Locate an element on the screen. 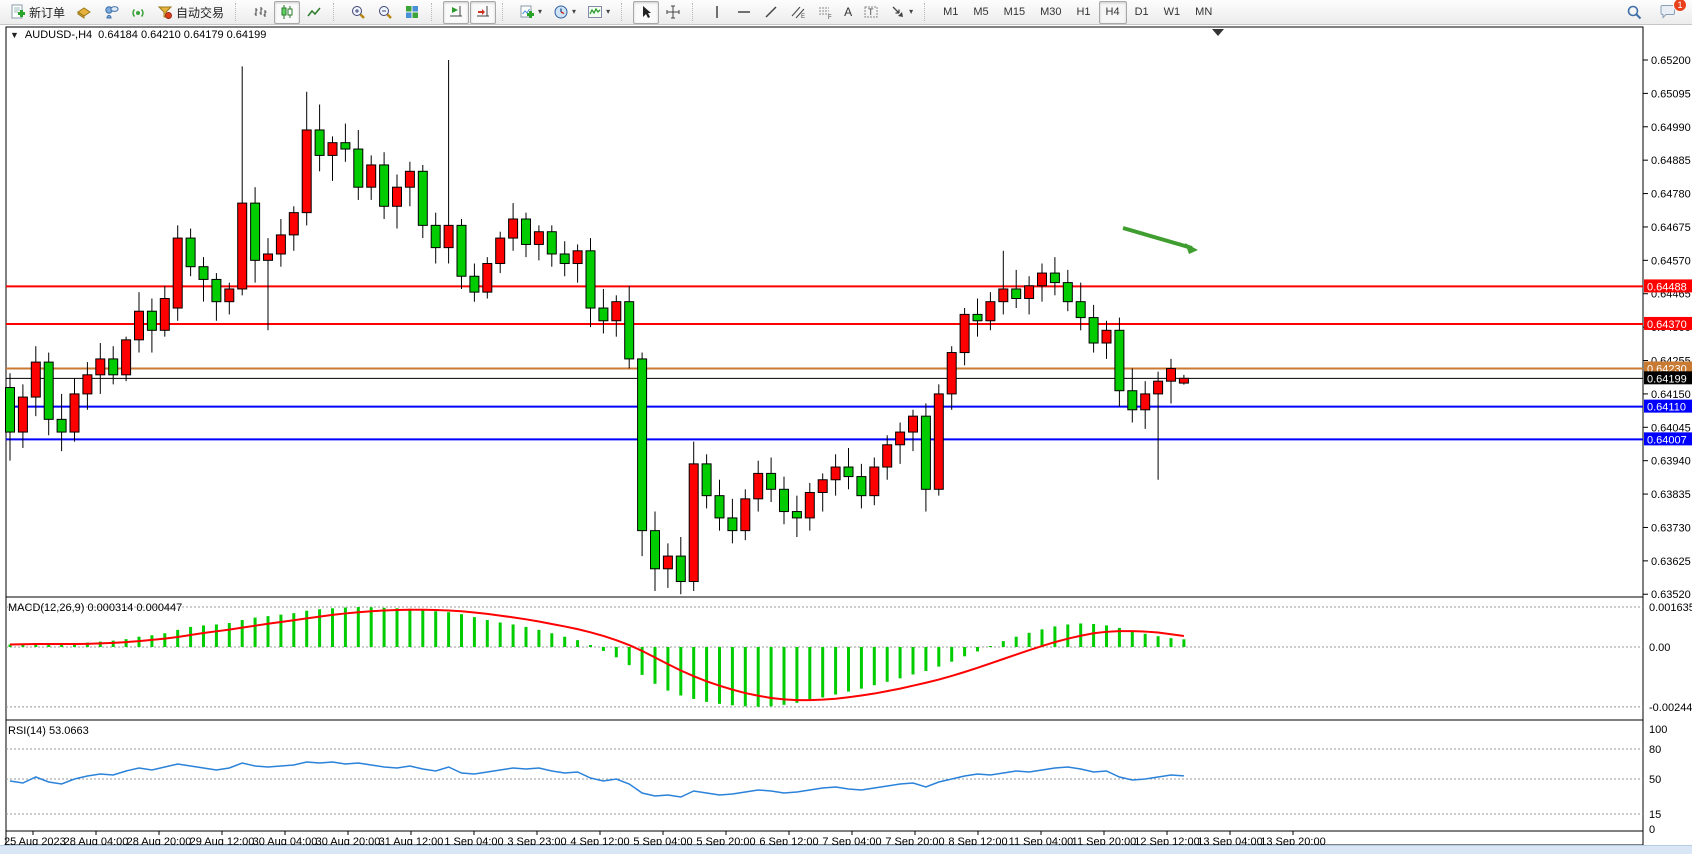 Image resolution: width=1692 pixels, height=854 pixels. auto-scroll-icon is located at coordinates (456, 11).